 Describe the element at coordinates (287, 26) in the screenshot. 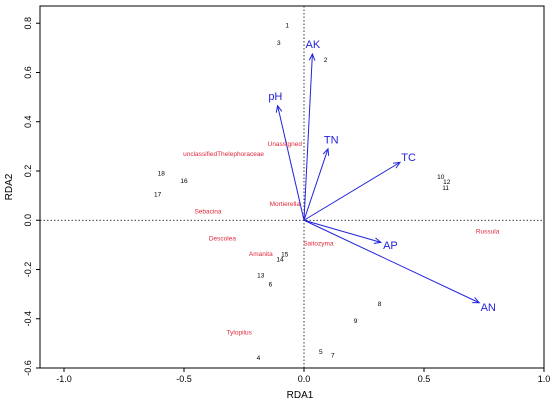

I see `site-label: 1` at that location.